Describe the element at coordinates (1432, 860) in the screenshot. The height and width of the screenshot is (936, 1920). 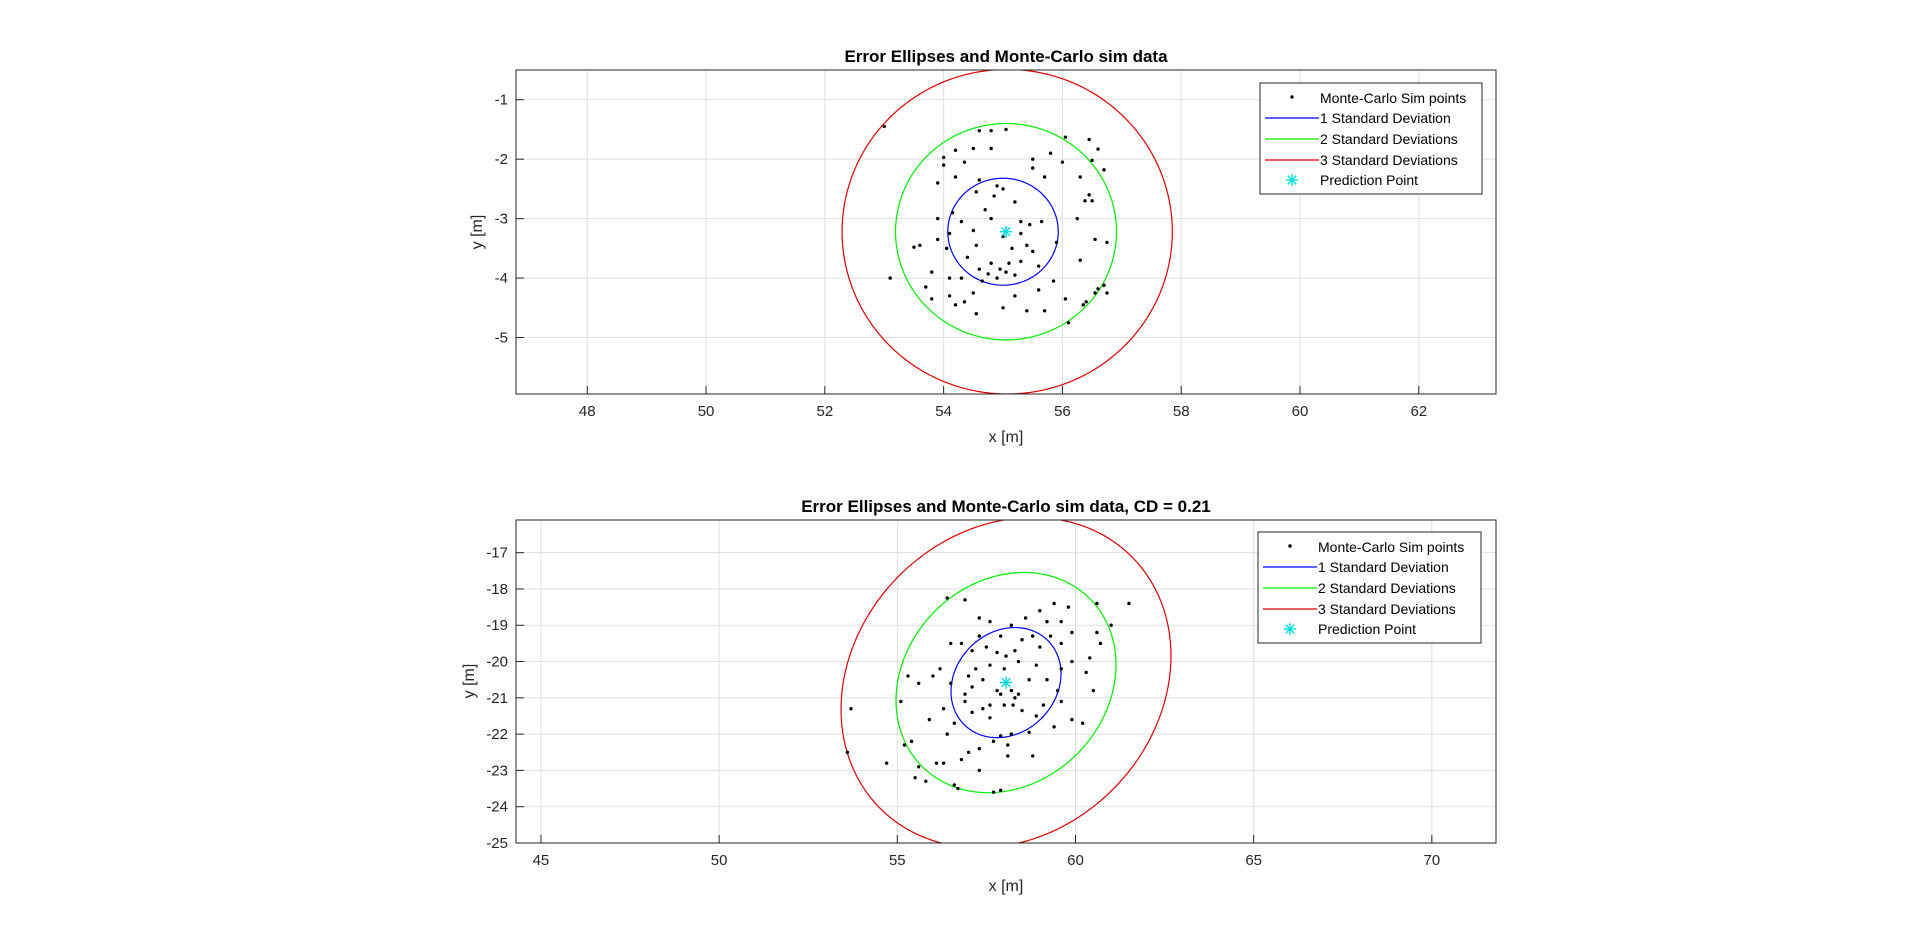
I see `chart-2-xtick-label-5: 70` at that location.